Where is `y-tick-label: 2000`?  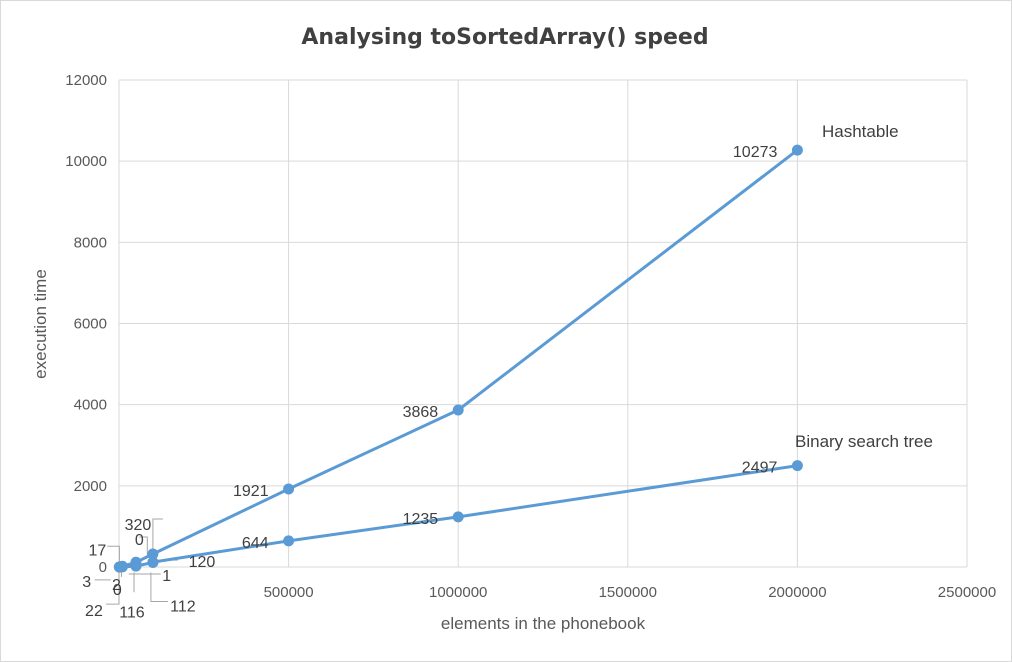
y-tick-label: 2000 is located at coordinates (90, 486).